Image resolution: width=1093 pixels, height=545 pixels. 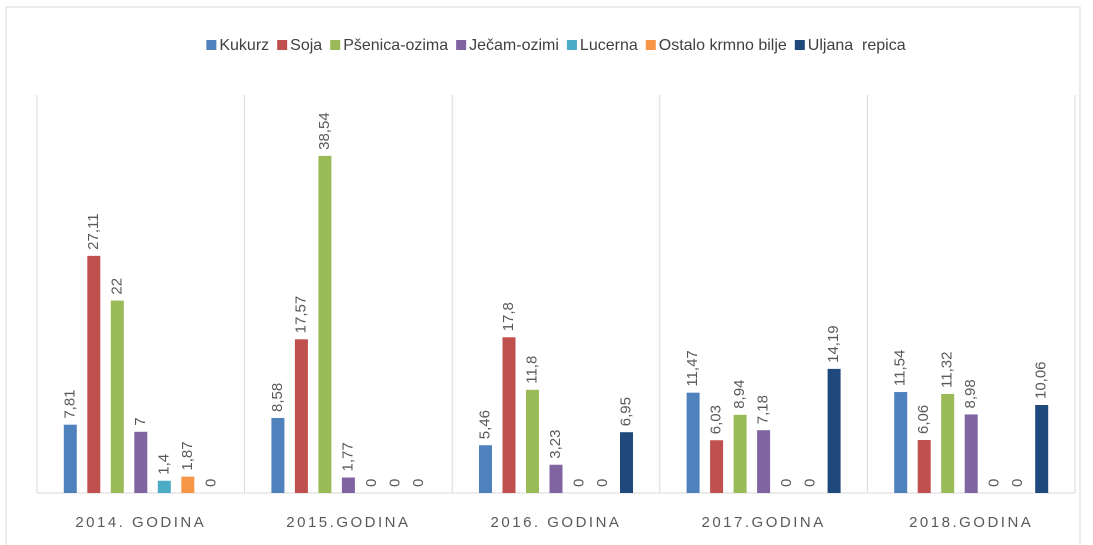 What do you see at coordinates (900, 368) in the screenshot?
I see `value-label: 11,54` at bounding box center [900, 368].